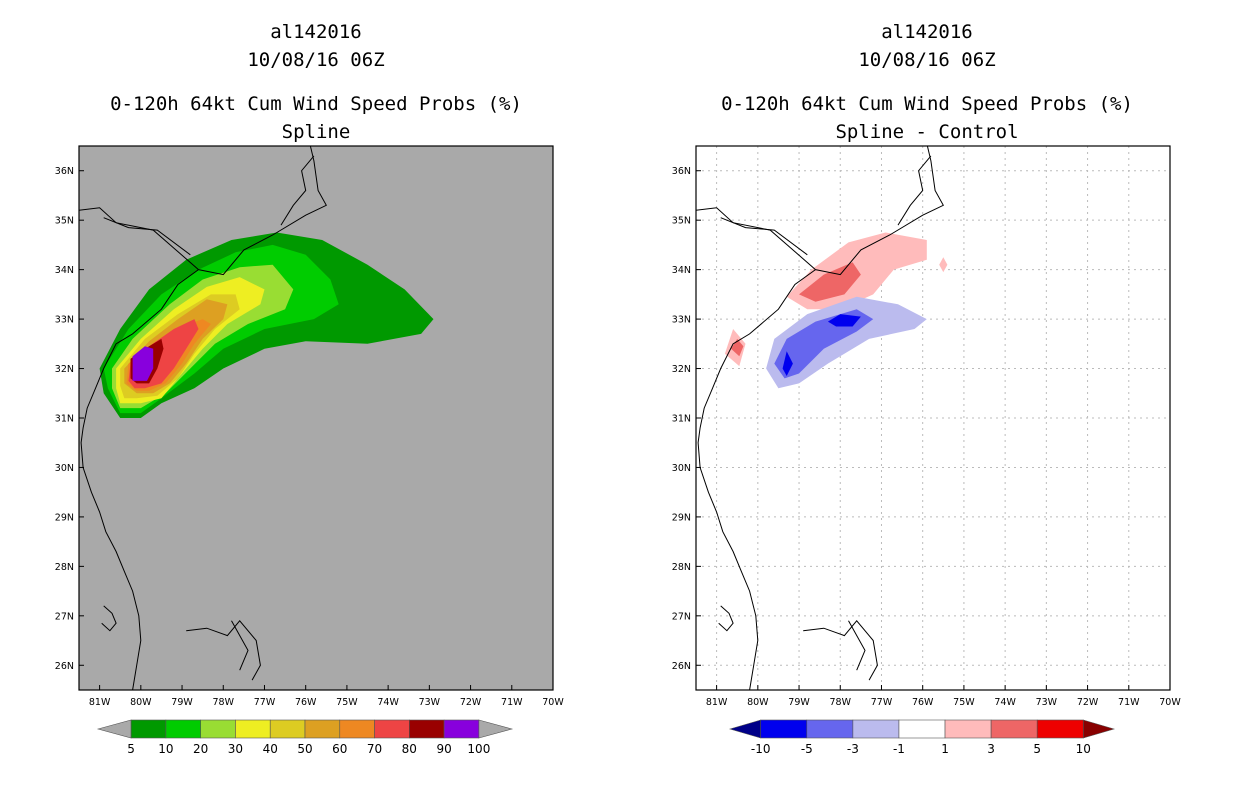 The width and height of the screenshot is (1236, 800). Describe the element at coordinates (836, 310) in the screenshot. I see `contours-right` at that location.